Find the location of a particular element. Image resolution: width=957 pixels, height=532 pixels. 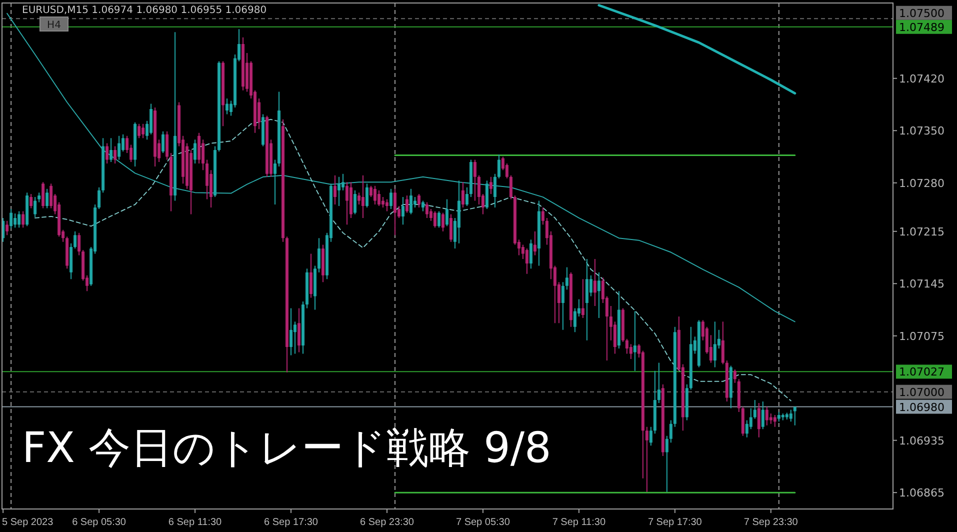

y-tick-label: 1.07215 is located at coordinates (921, 231).